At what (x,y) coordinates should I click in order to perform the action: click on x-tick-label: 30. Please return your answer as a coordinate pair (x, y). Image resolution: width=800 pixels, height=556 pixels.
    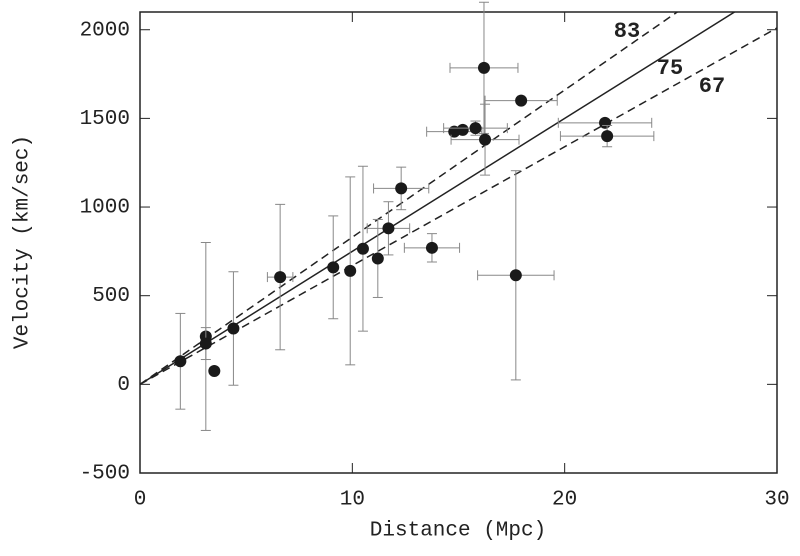
    Looking at the image, I should click on (776, 500).